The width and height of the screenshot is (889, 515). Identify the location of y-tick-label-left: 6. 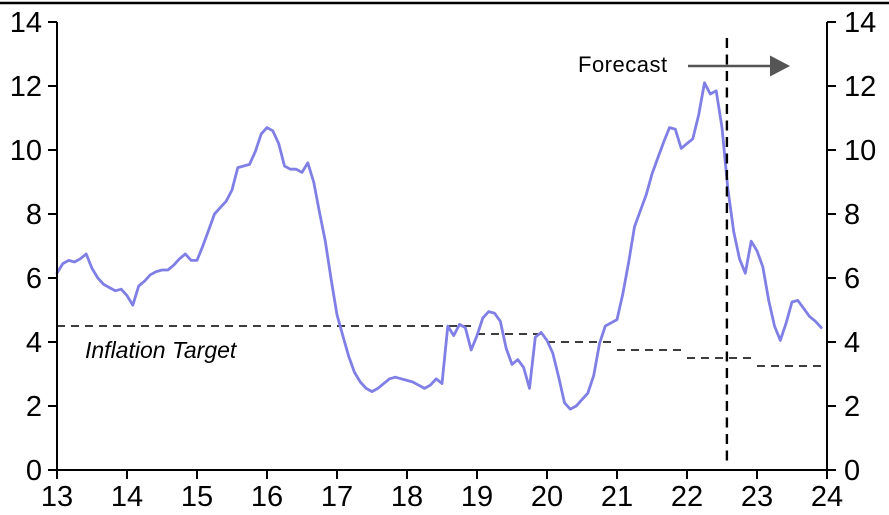
(34, 279).